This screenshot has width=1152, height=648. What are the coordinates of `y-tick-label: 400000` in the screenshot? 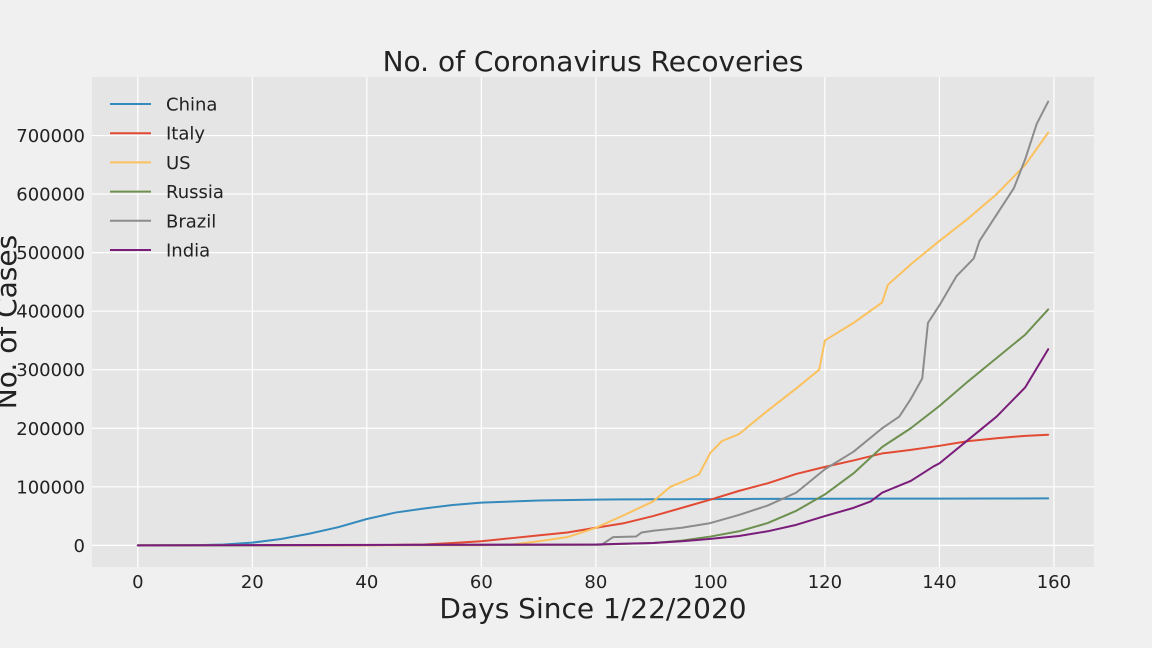 It's located at (50, 312).